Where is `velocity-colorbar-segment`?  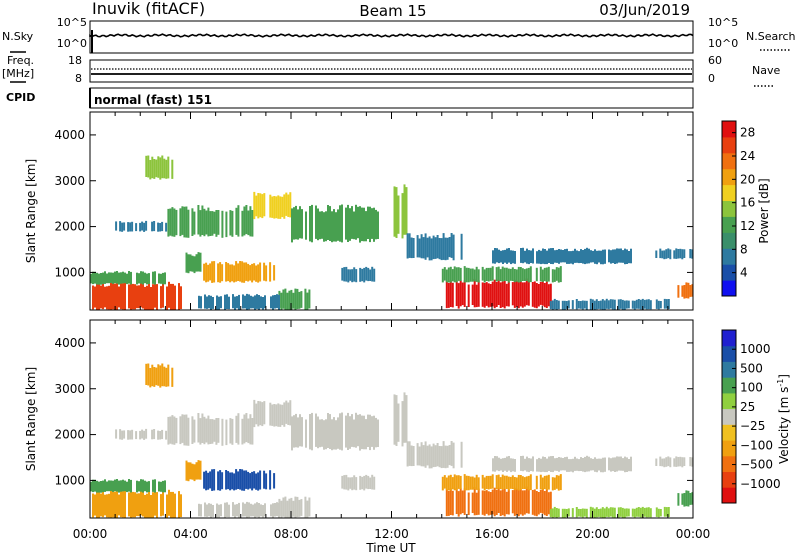 velocity-colorbar-segment is located at coordinates (729, 385).